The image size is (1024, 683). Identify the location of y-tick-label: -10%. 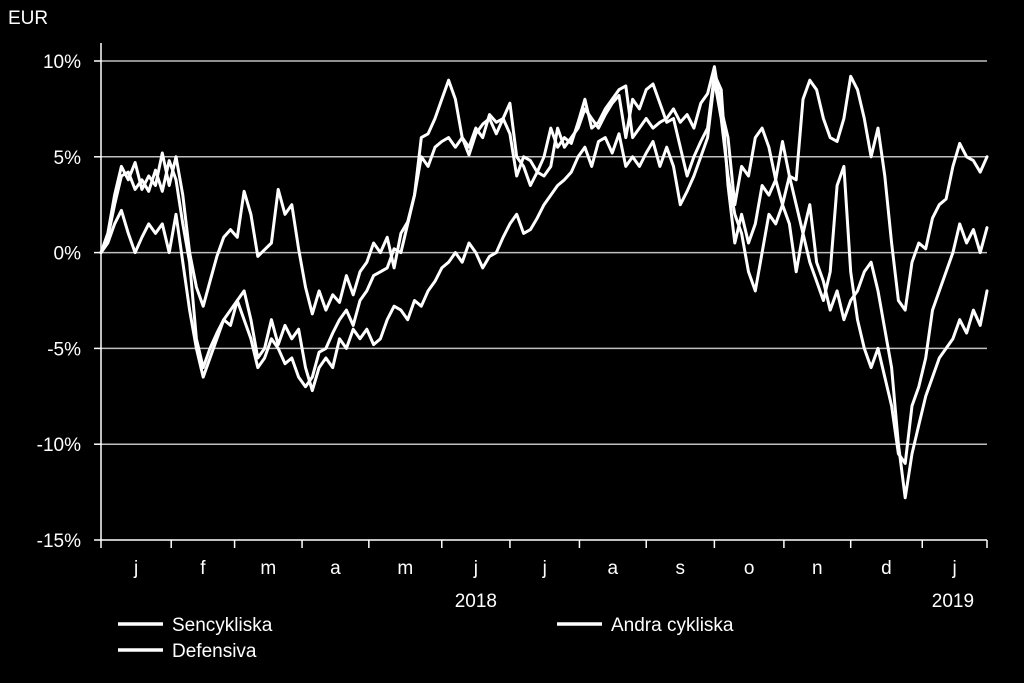
(59, 445).